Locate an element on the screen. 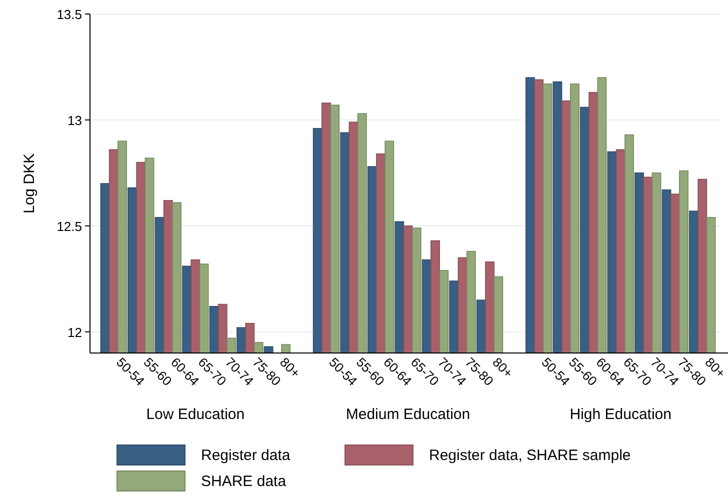  y-tick-label: 12 is located at coordinates (75, 332).